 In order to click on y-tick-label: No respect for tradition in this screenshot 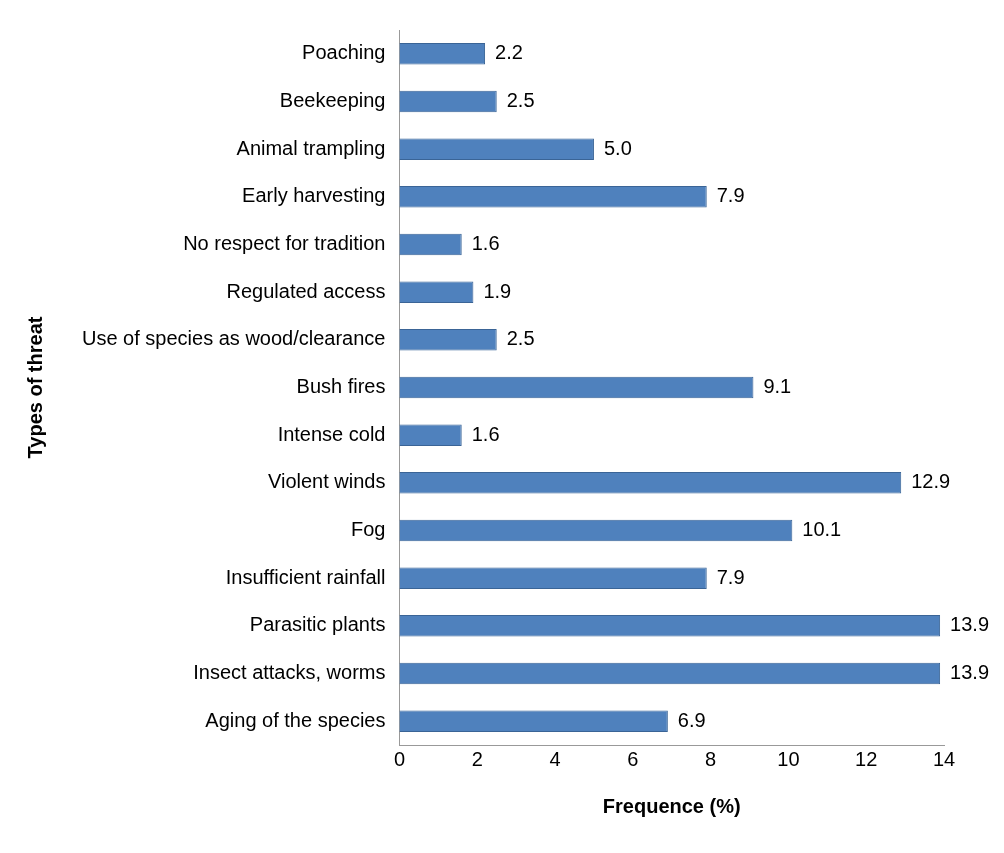, I will do `click(284, 243)`.